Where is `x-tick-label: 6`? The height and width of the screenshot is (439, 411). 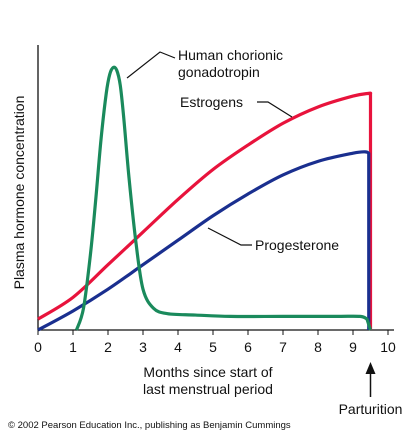
x-tick-label: 6 is located at coordinates (248, 347).